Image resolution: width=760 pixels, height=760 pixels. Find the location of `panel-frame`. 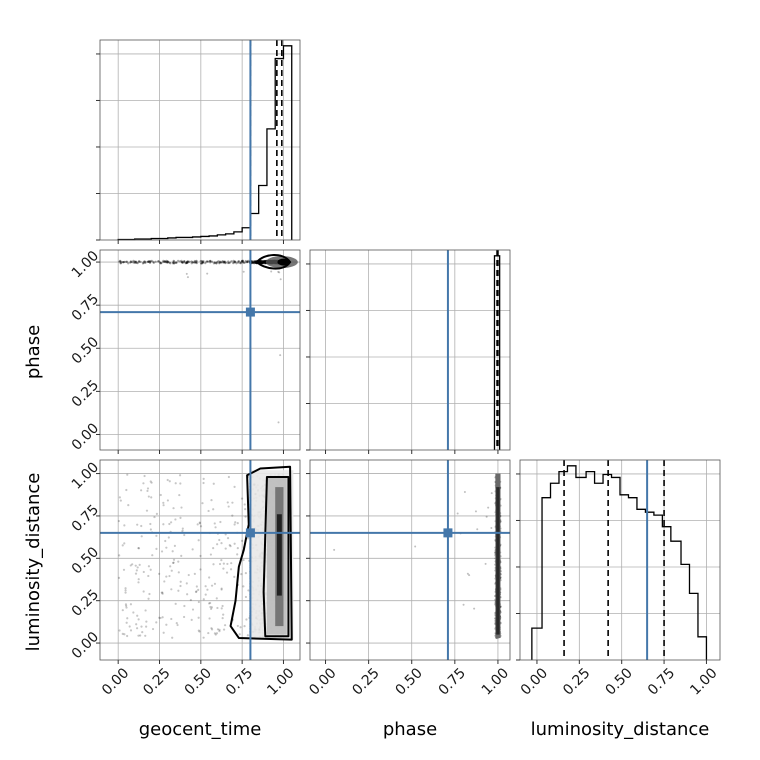

panel-frame is located at coordinates (410, 560).